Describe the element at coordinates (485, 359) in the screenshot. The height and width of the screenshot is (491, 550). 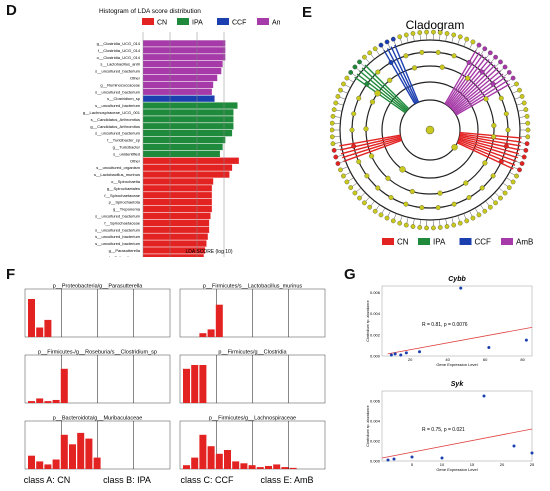
I see `scatter-x-tick: 60` at that location.